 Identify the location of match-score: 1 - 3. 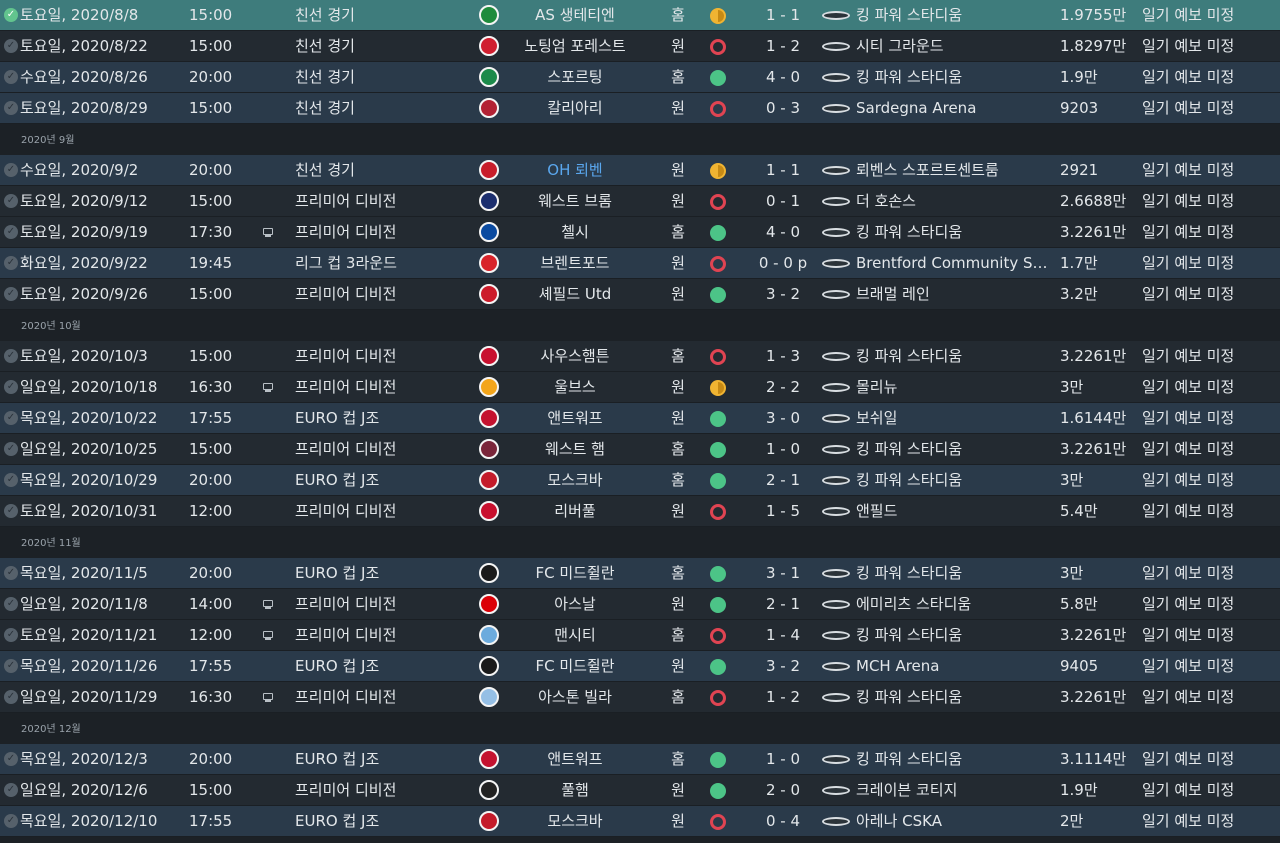
(783, 356).